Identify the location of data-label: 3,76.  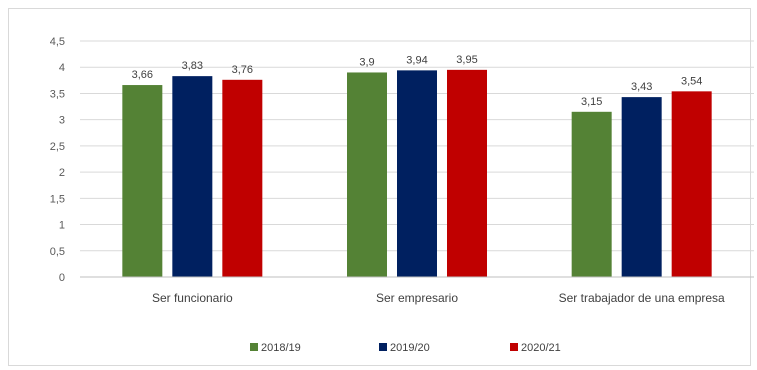
(242, 70).